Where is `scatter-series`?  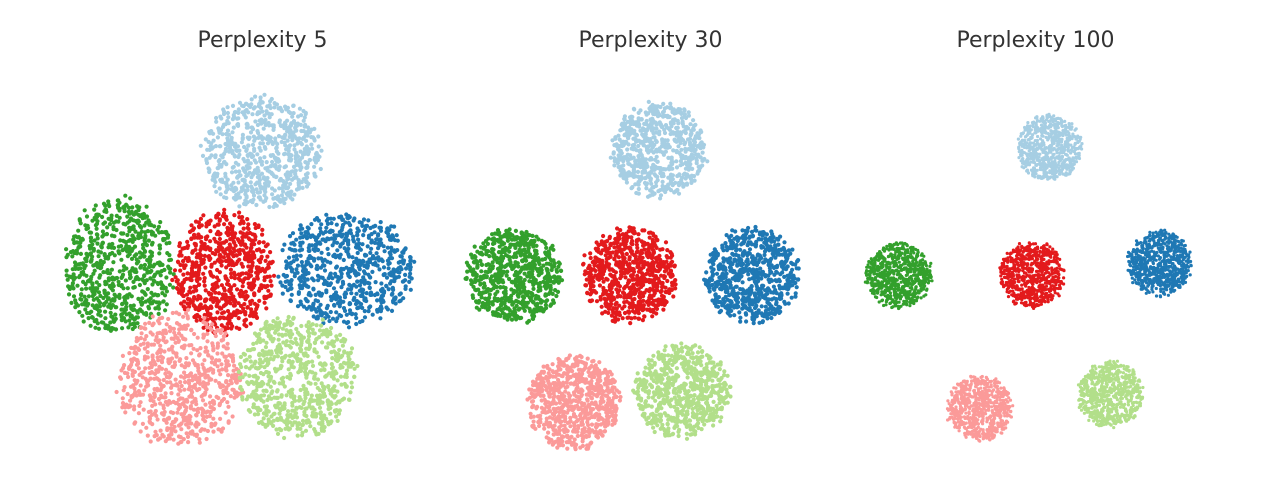
scatter-series is located at coordinates (223, 272).